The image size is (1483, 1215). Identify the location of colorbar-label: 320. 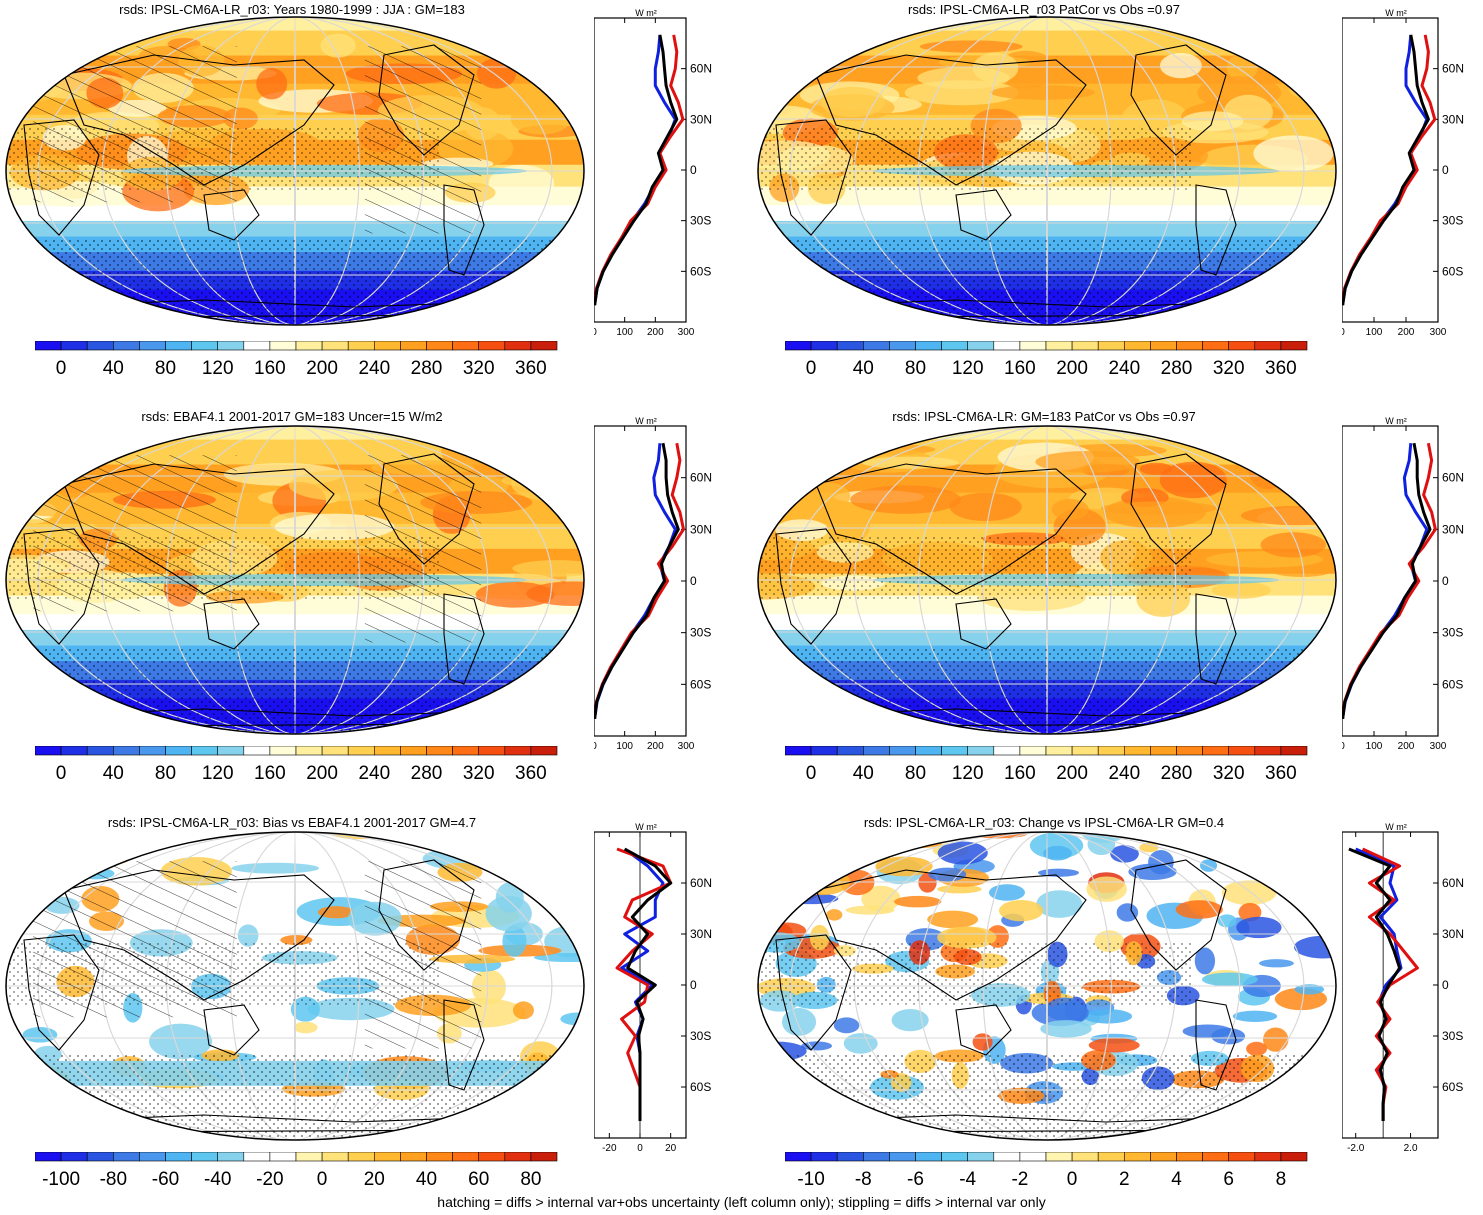
(1229, 368).